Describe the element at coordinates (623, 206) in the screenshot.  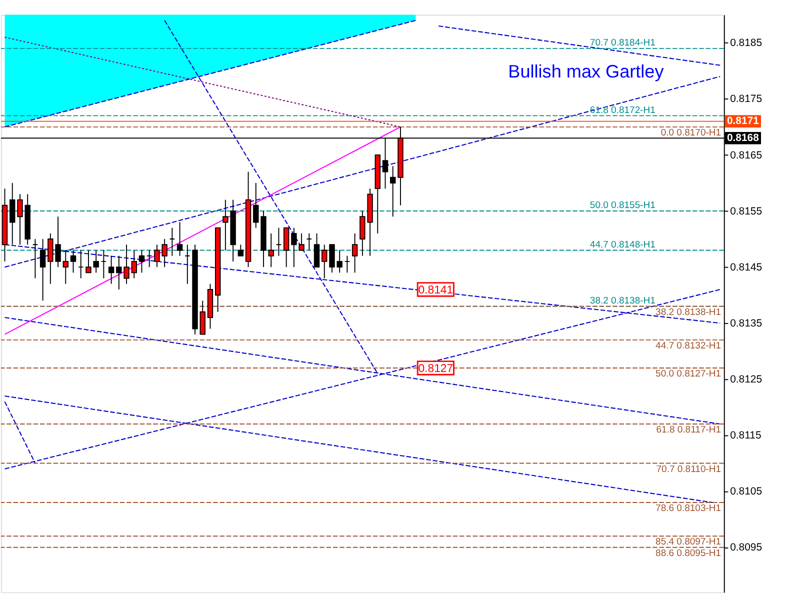
I see `ref-line-label: 50.0 0.8155-H1` at that location.